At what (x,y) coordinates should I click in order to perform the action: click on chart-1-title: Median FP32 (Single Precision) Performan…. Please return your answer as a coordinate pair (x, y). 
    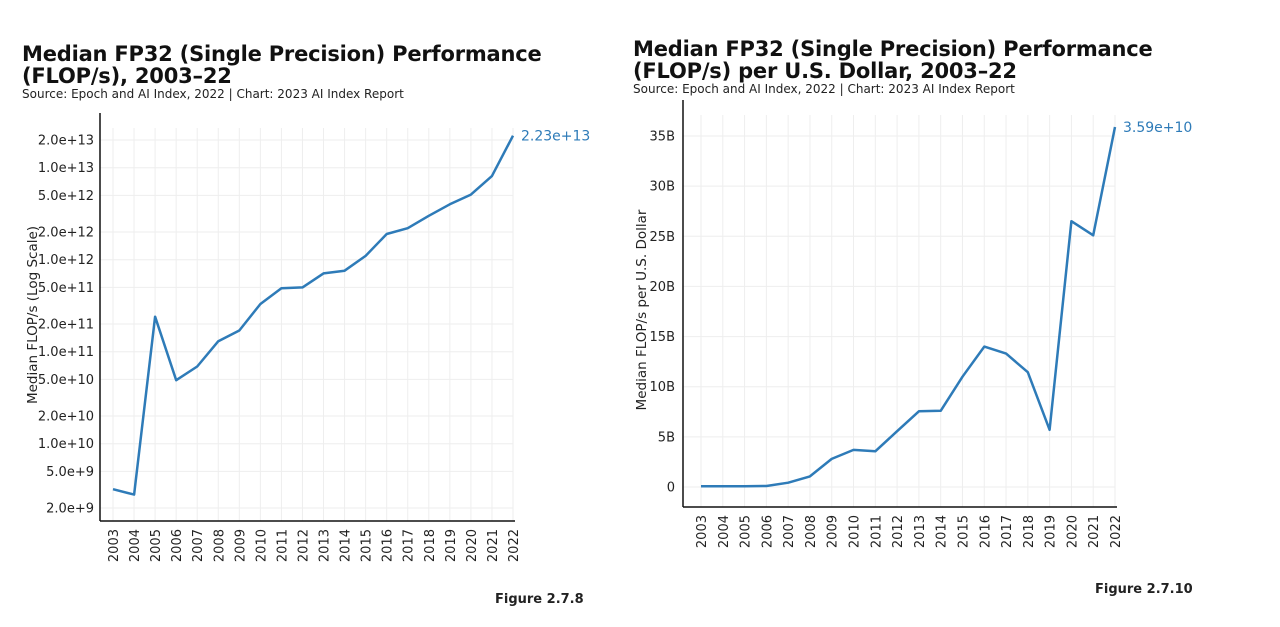
    Looking at the image, I should click on (282, 65).